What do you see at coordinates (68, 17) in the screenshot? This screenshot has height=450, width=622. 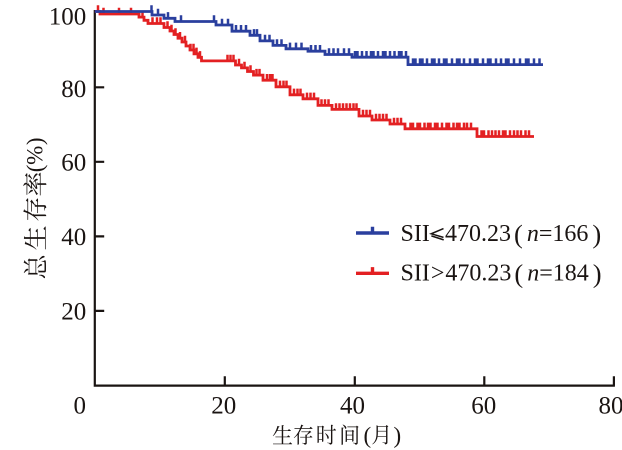 I see `svg-text: 100` at bounding box center [68, 17].